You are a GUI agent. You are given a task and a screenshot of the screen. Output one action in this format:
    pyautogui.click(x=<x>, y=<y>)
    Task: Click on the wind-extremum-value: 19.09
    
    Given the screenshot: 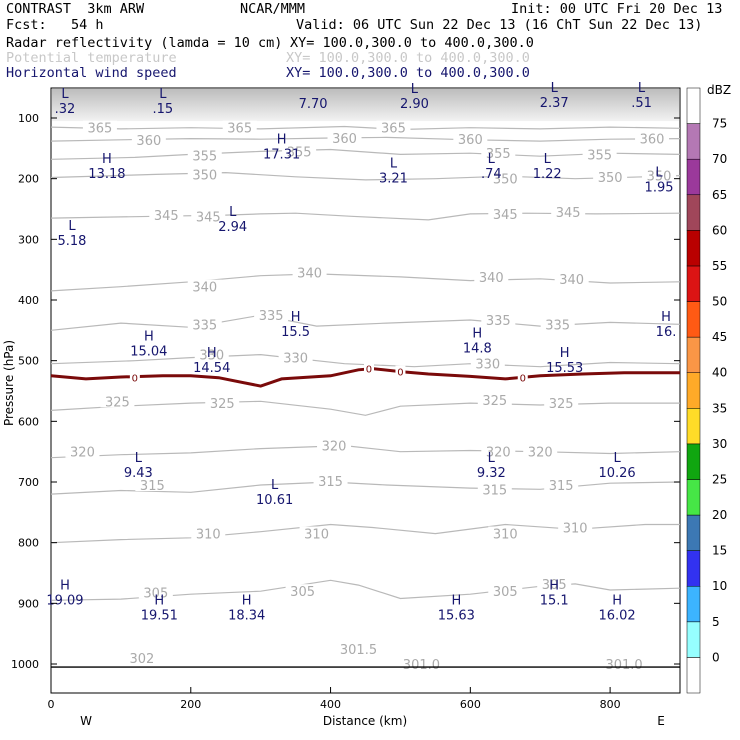 What is the action you would take?
    pyautogui.click(x=64, y=600)
    